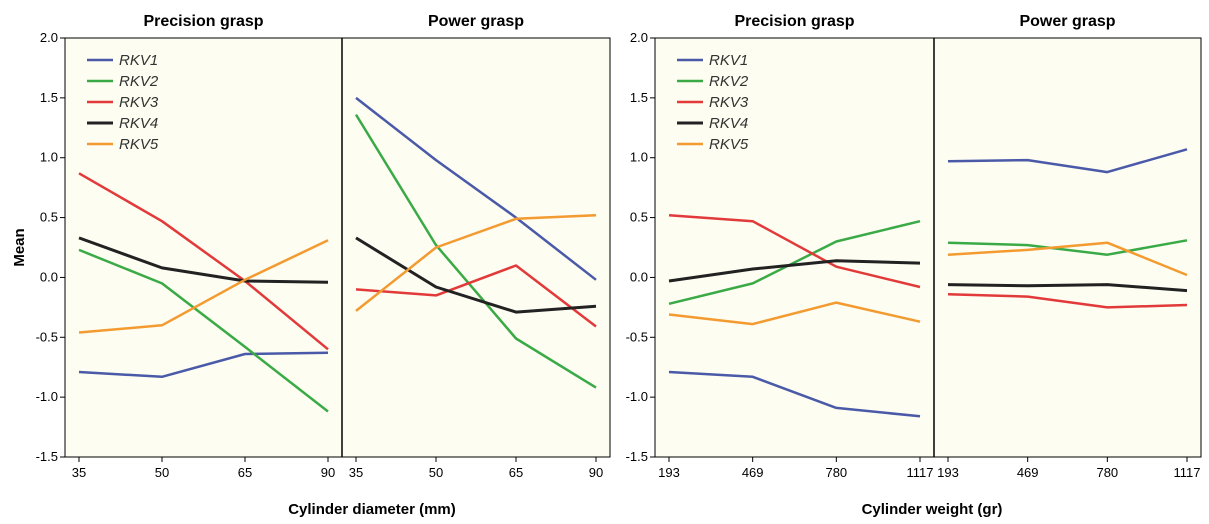  Describe the element at coordinates (372, 509) in the screenshot. I see `x-axis-title: Cylinder diameter (mm)` at that location.